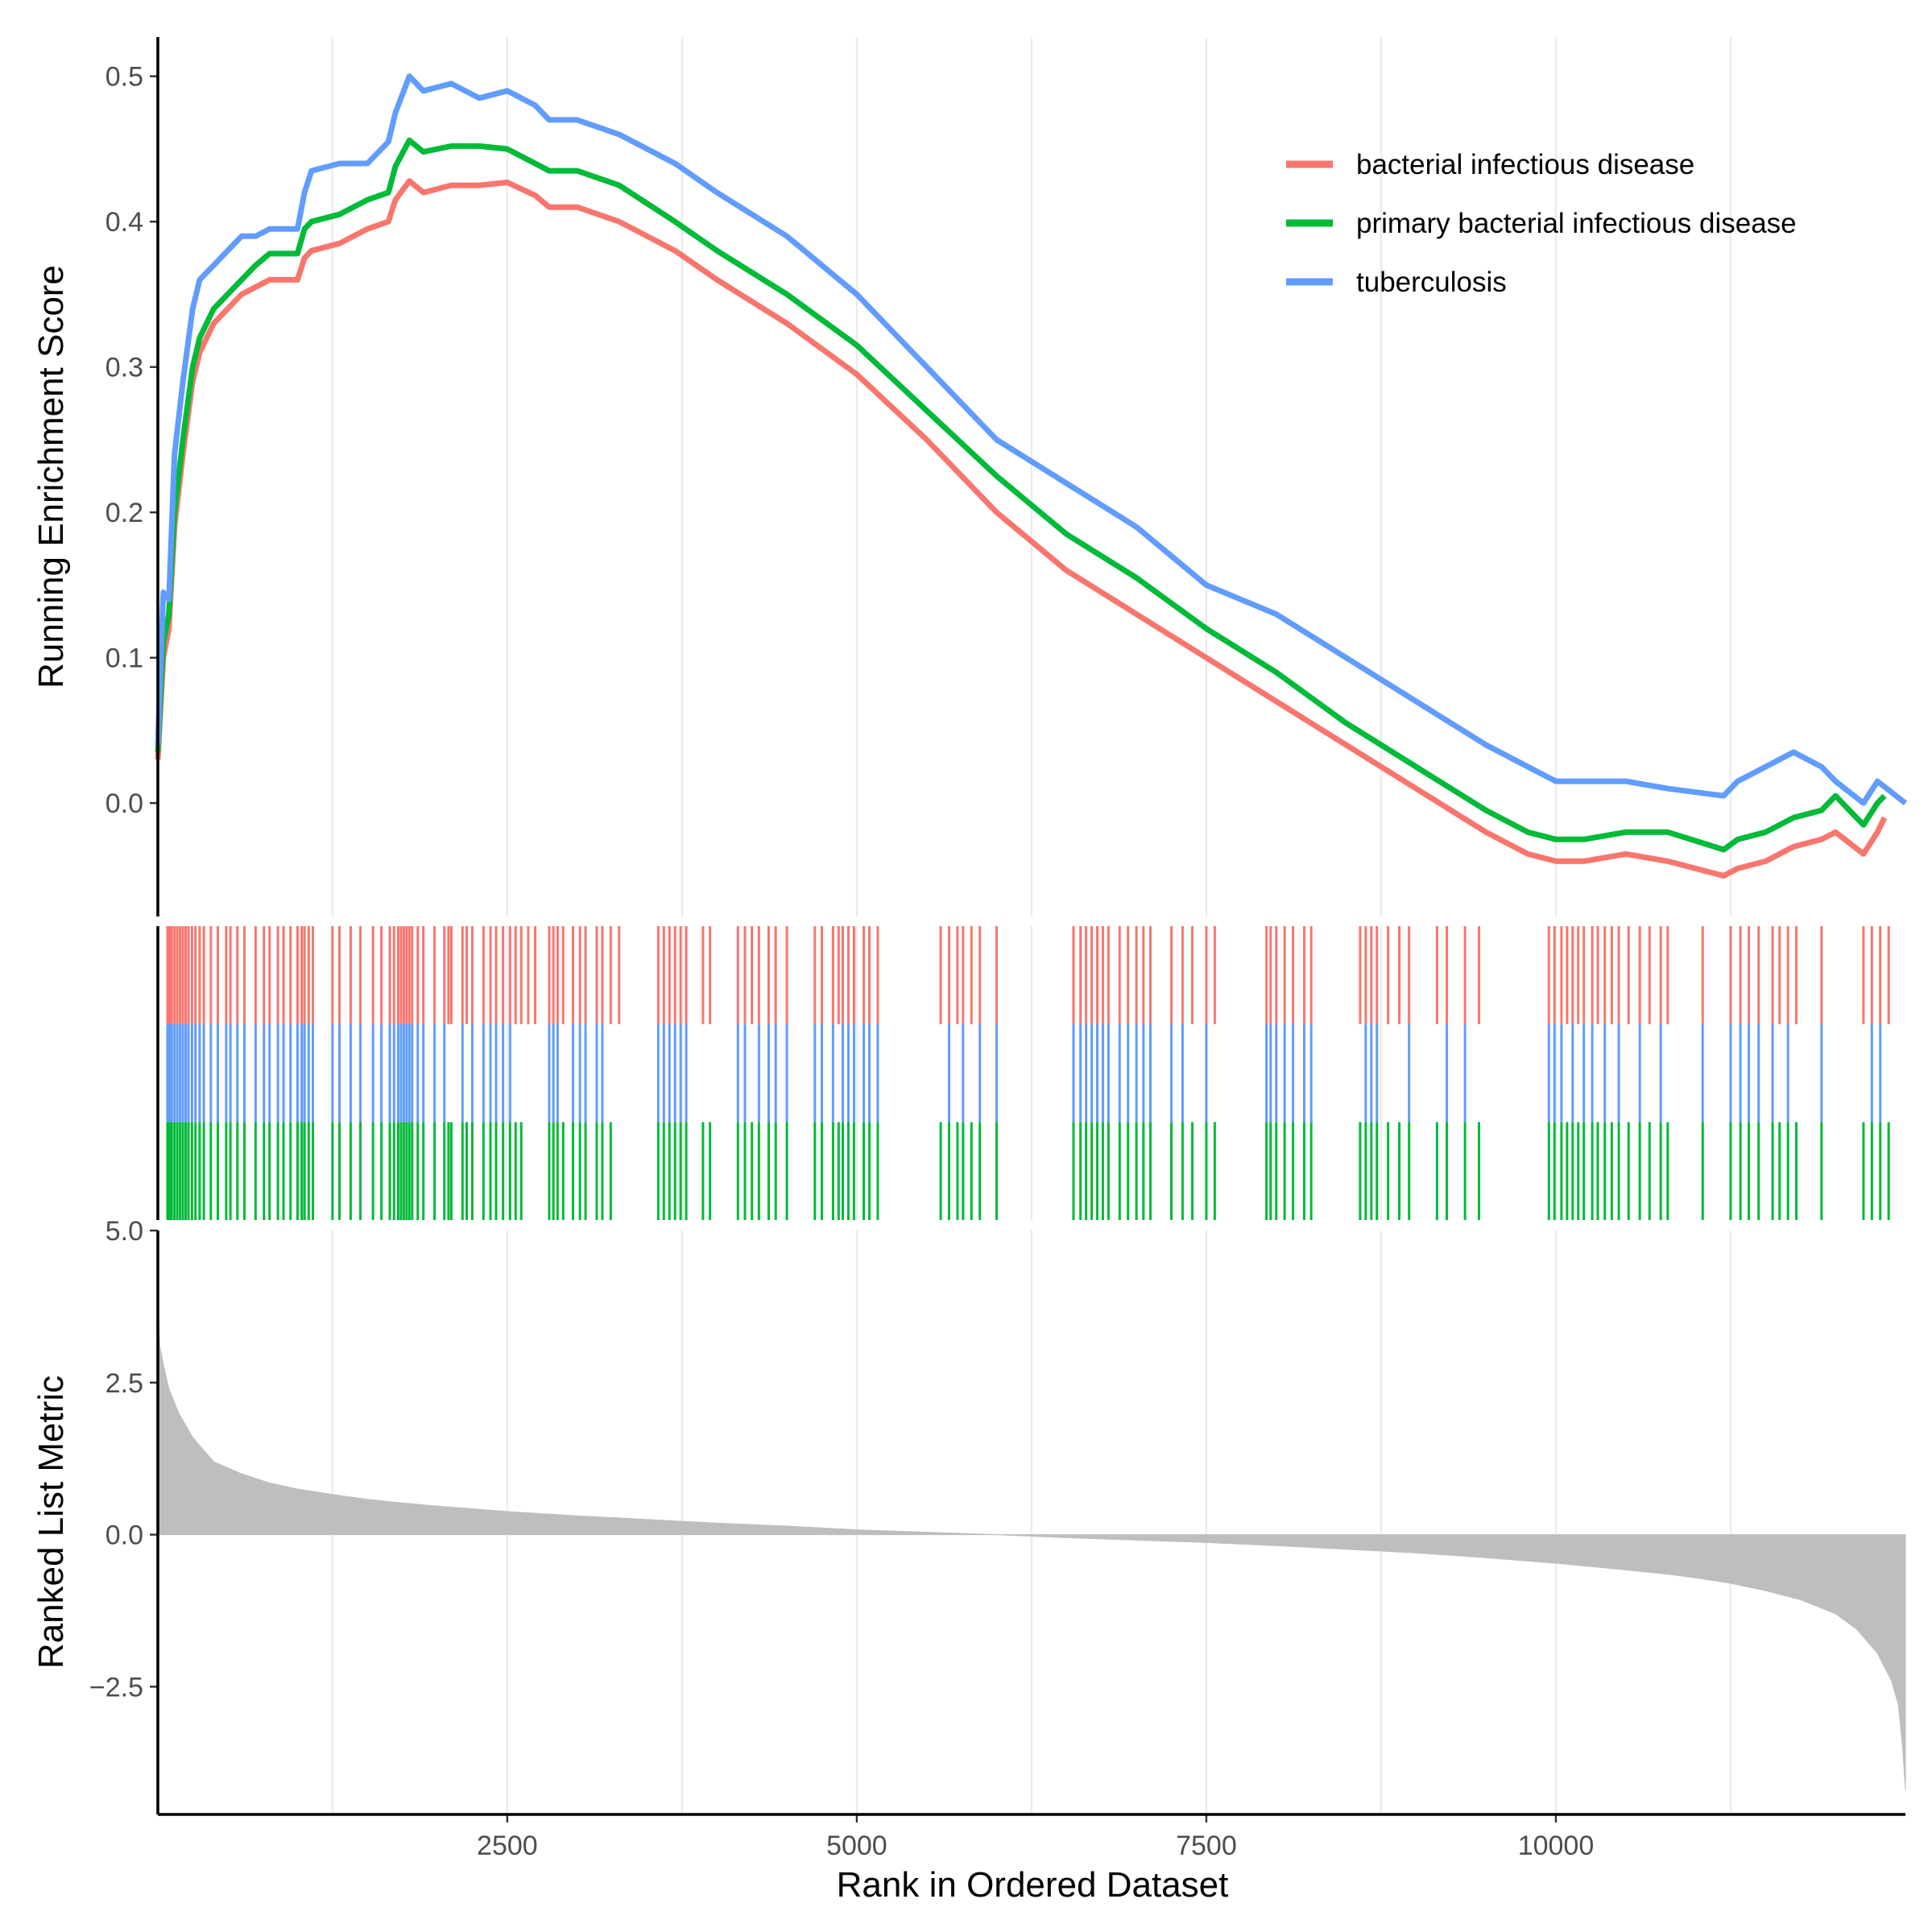 The width and height of the screenshot is (1932, 1932). What do you see at coordinates (1033, 1885) in the screenshot?
I see `x-axis-label: Rank in Ordered Dataset` at bounding box center [1033, 1885].